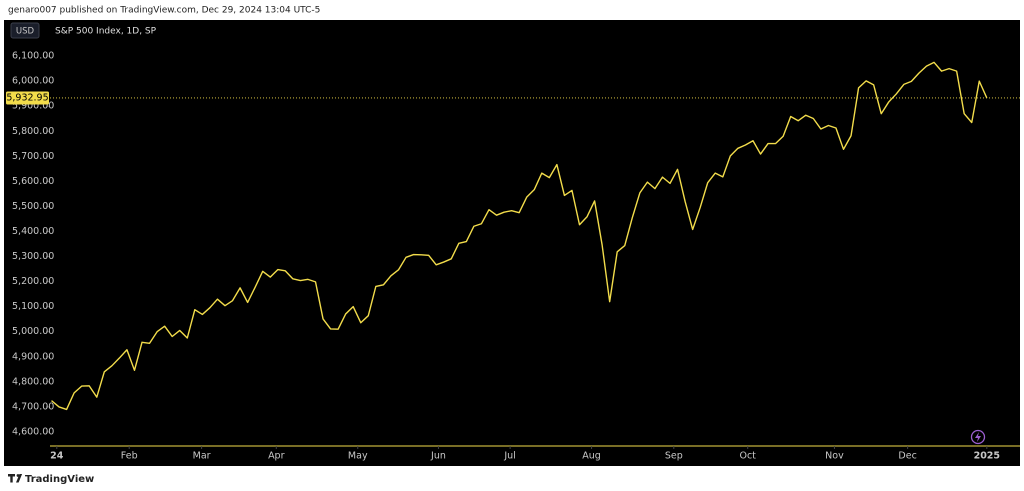 The height and width of the screenshot is (491, 1024). I want to click on y-tick-label: 5,000.00, so click(33, 331).